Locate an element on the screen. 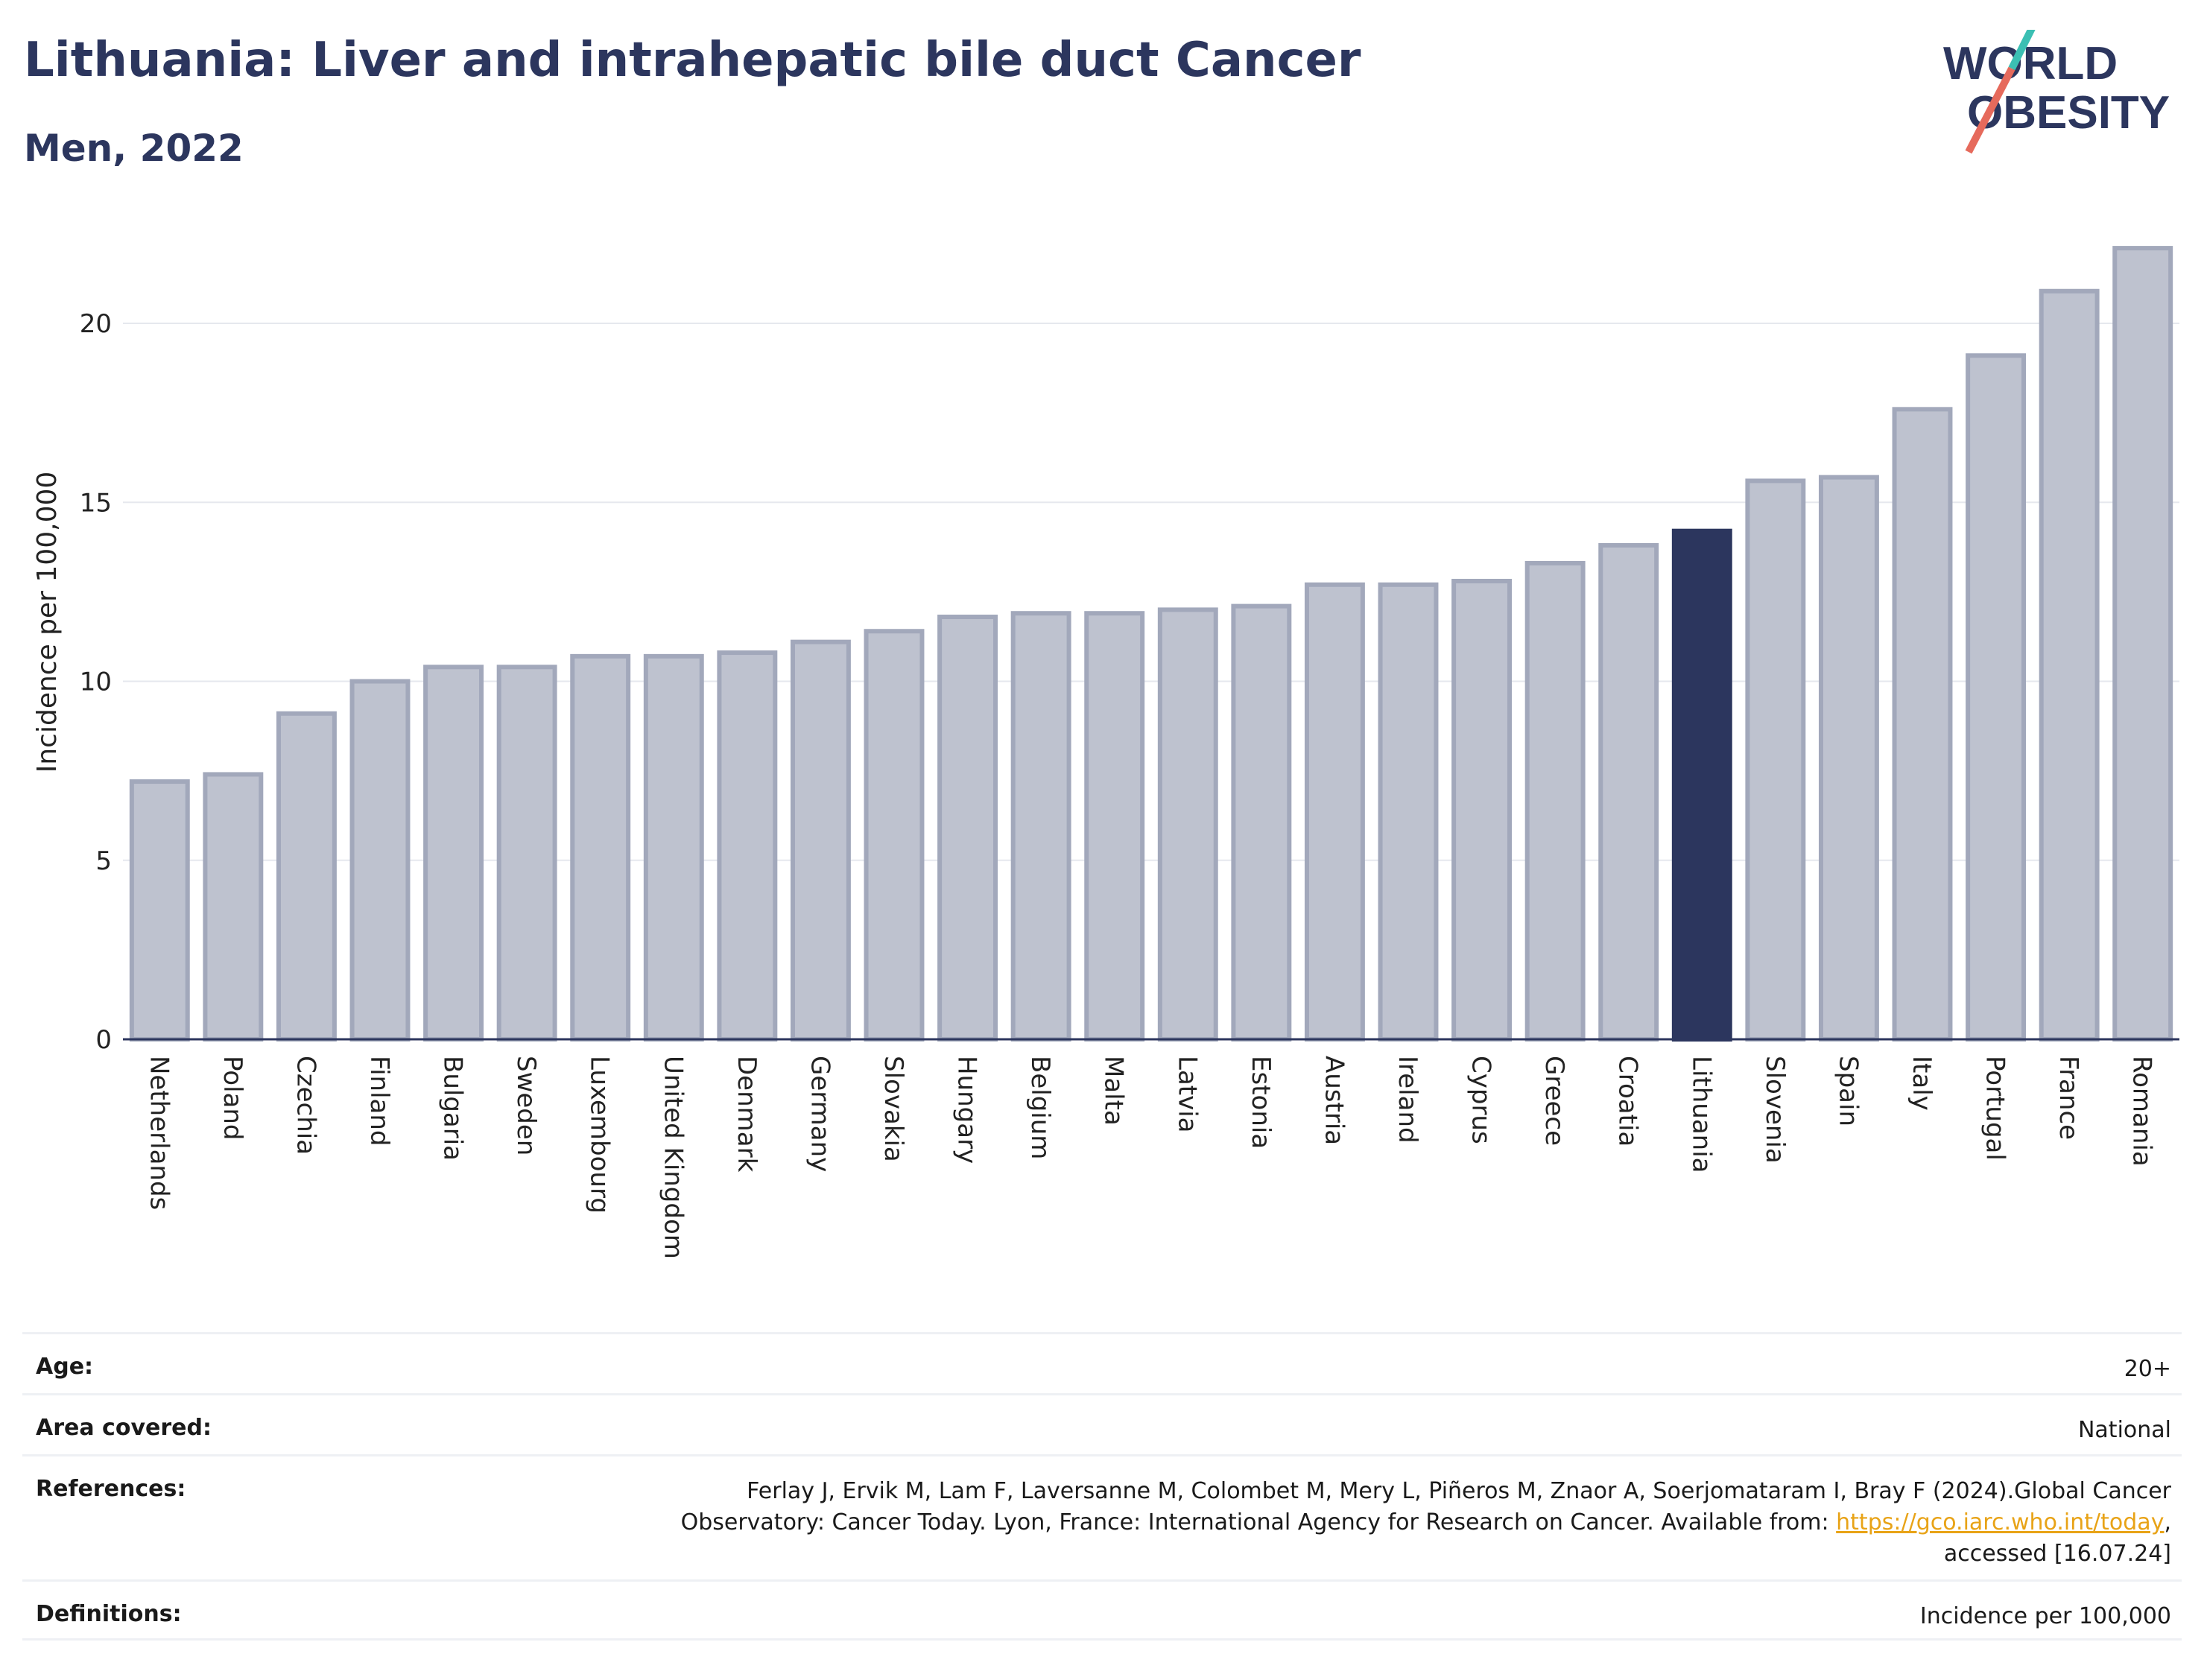 Image resolution: width=2204 pixels, height=1680 pixels. x-tick-label: Denmark is located at coordinates (746, 1114).